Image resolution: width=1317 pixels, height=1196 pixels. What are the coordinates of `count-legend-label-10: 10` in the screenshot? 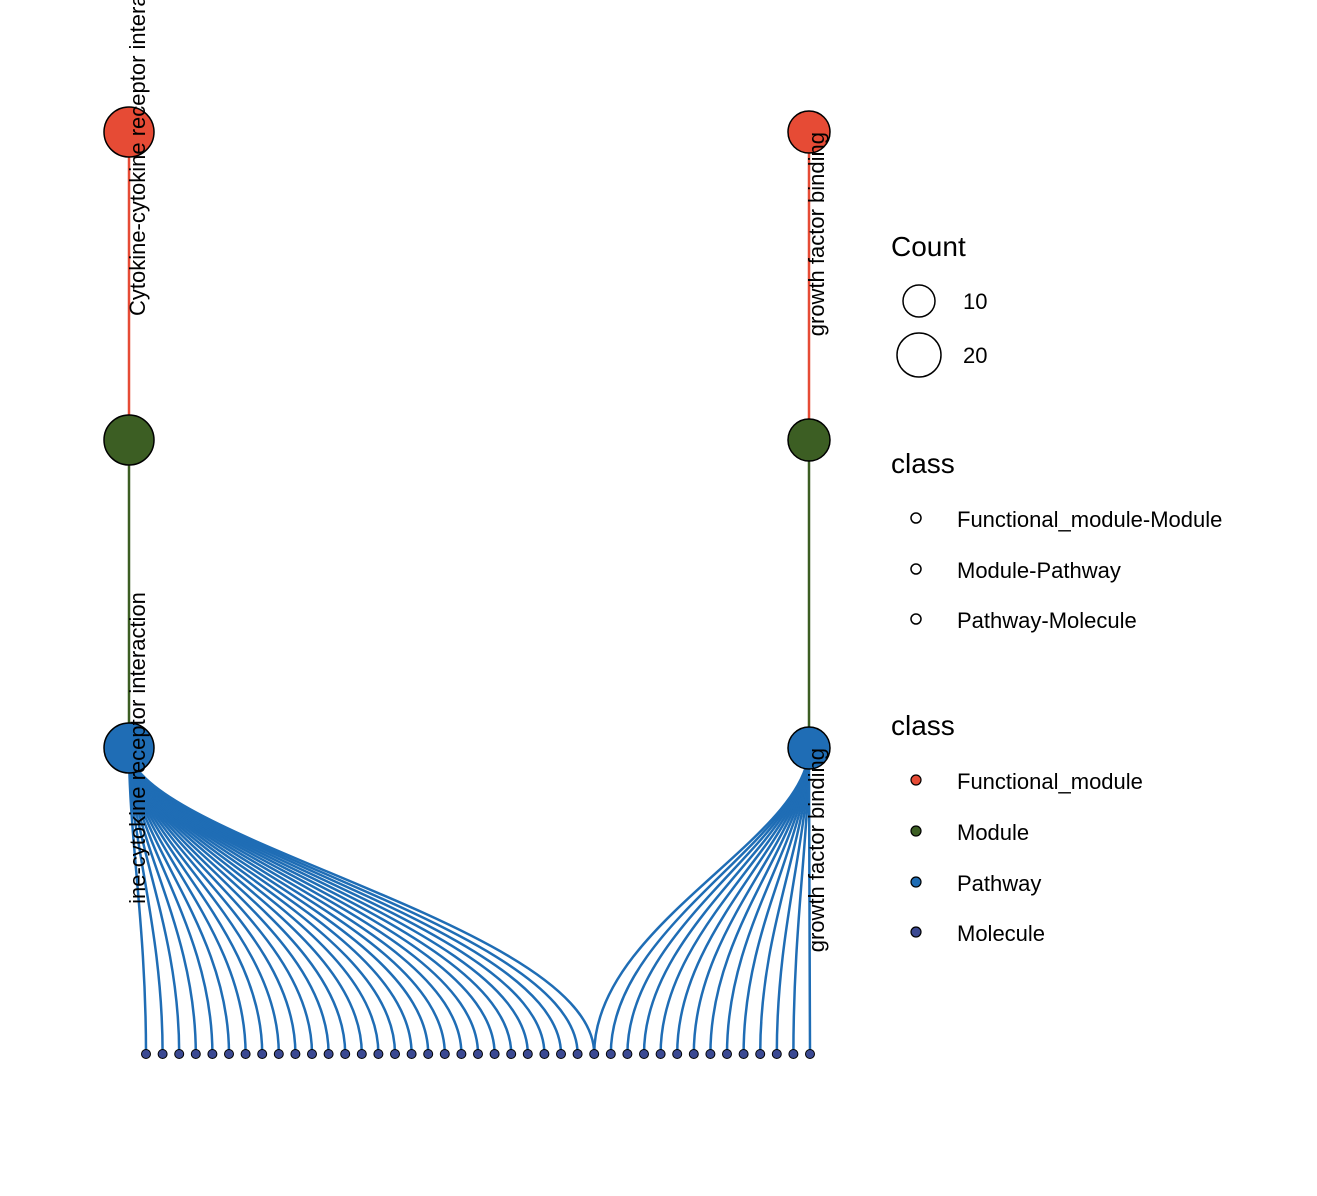 It's located at (975, 301).